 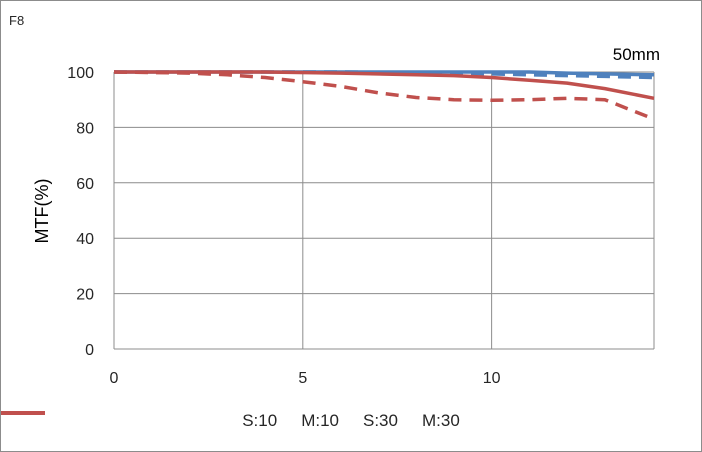 What do you see at coordinates (42, 211) in the screenshot?
I see `y-axis-label: MTF(%)` at bounding box center [42, 211].